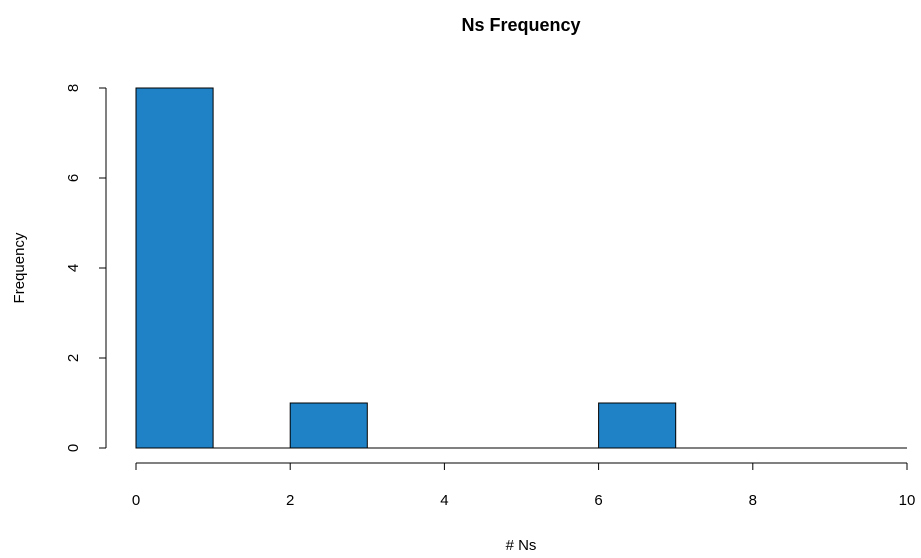  Describe the element at coordinates (907, 500) in the screenshot. I see `x-tick-label-5: 10` at that location.